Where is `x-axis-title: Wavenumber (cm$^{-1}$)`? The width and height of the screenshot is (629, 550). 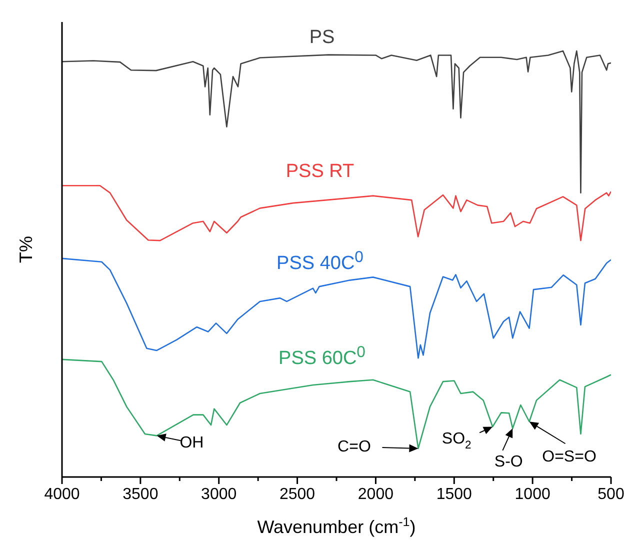
x-axis-title: Wavenumber (cm$^{-1}$) is located at coordinates (336, 526).